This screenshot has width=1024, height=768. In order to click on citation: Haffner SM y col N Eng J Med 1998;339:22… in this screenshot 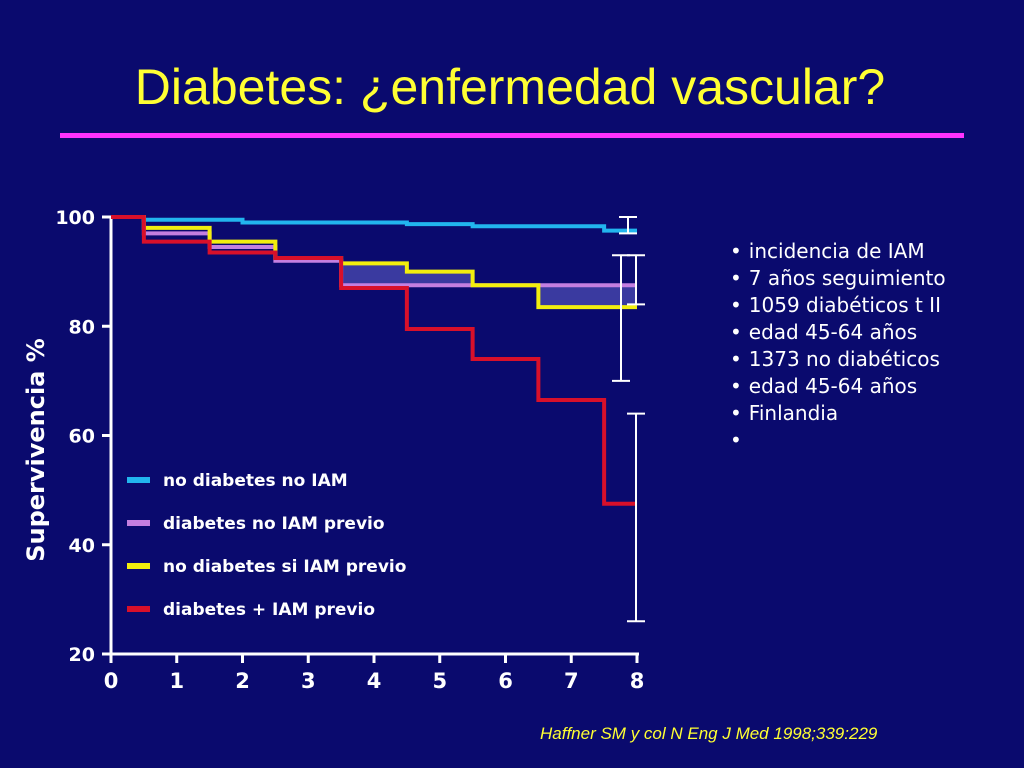, I will do `click(709, 733)`.